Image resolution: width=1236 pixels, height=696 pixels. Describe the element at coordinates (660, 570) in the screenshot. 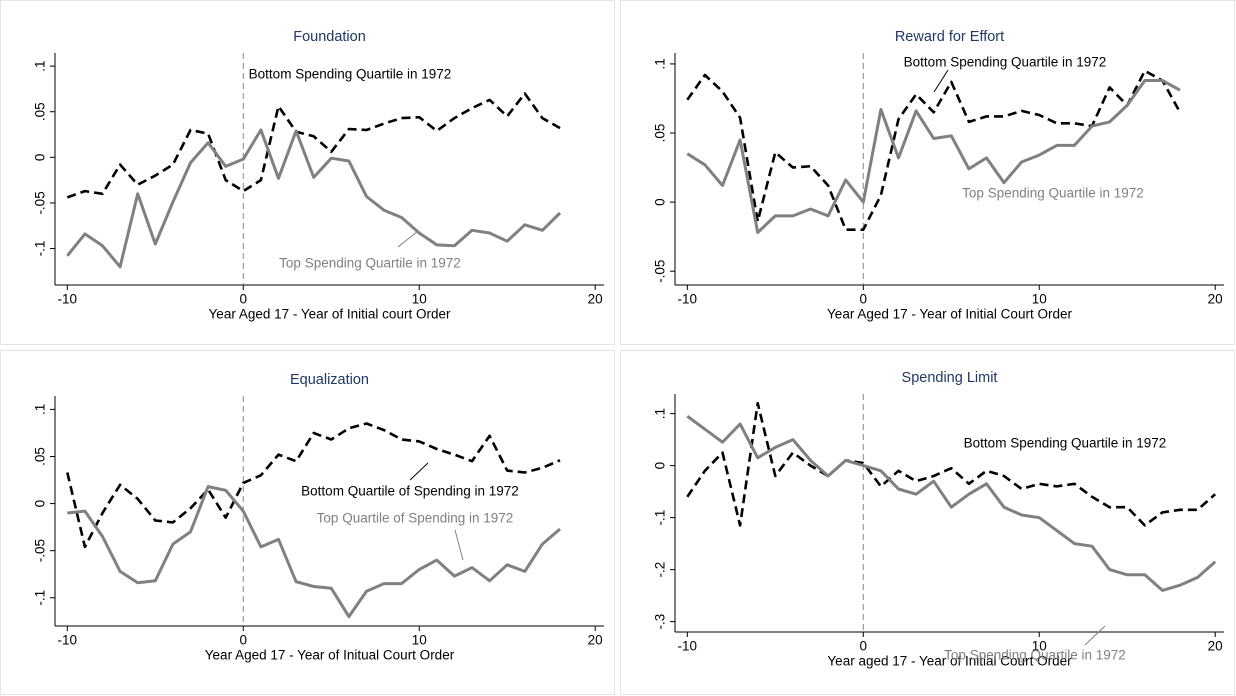

I see `y-tick-label: -.2` at that location.